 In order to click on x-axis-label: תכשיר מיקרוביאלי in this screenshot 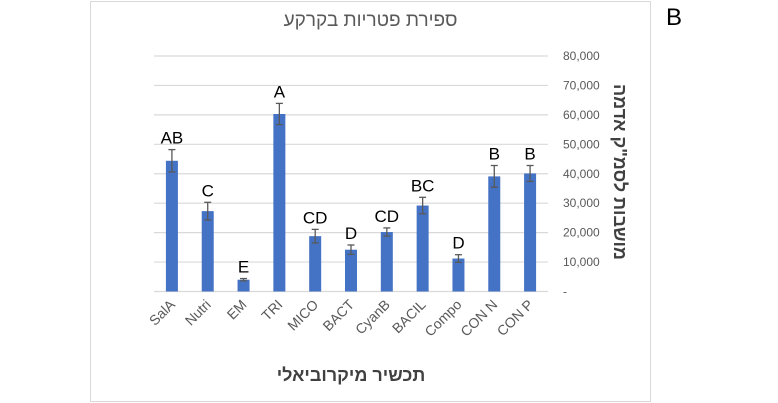, I will do `click(351, 375)`.